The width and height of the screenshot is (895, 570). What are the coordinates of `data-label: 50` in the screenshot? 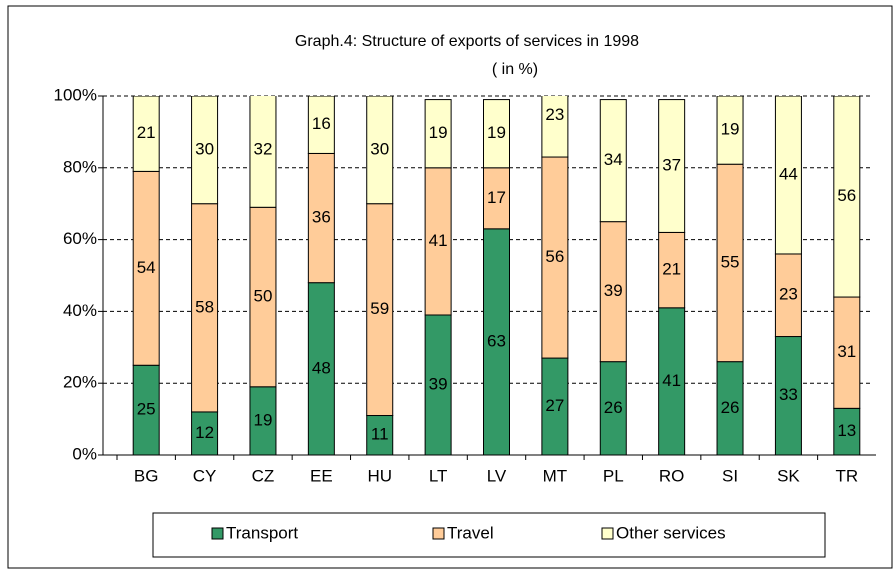 It's located at (263, 296).